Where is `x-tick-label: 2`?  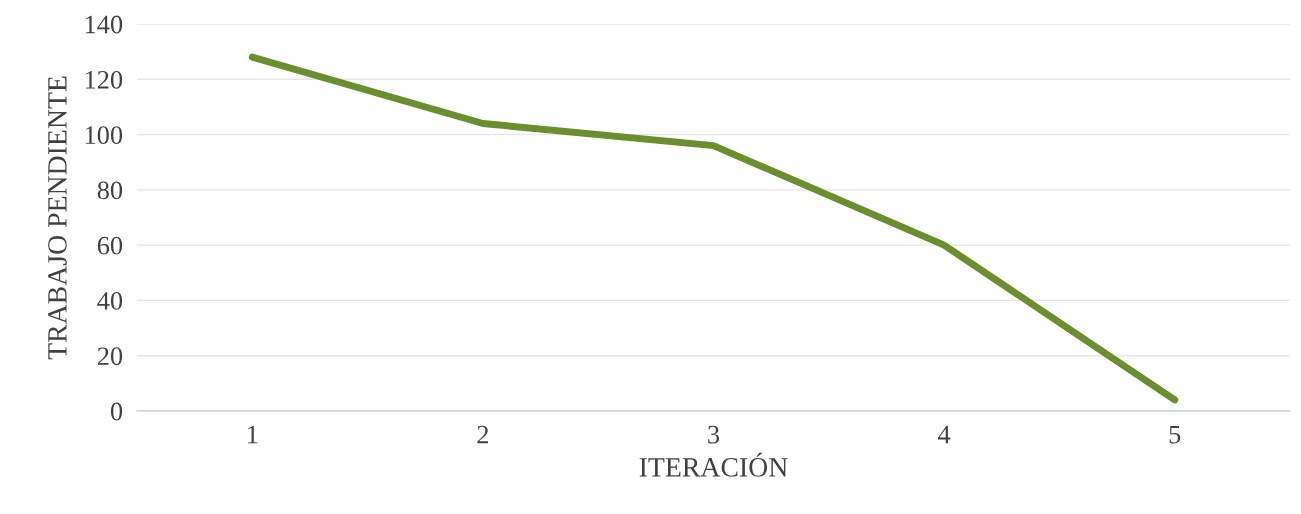
x-tick-label: 2 is located at coordinates (483, 434).